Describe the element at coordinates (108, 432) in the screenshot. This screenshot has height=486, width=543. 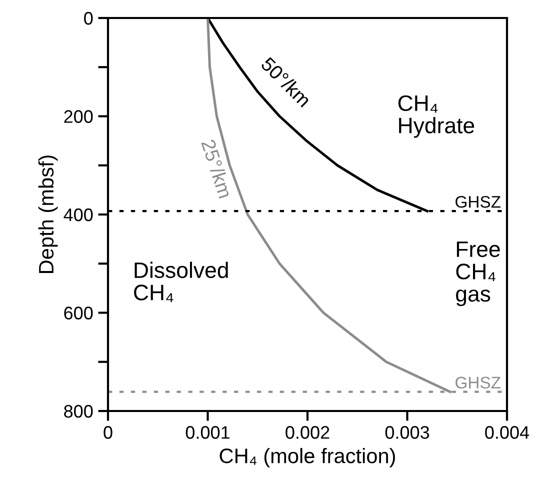
I see `x-tick-label: 0` at that location.